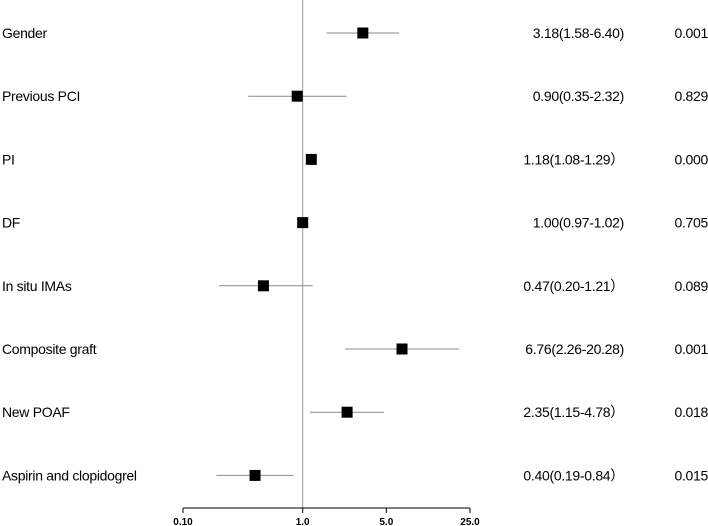 This screenshot has width=708, height=526. What do you see at coordinates (691, 475) in the screenshot?
I see `p-value-text: 0.015` at bounding box center [691, 475].